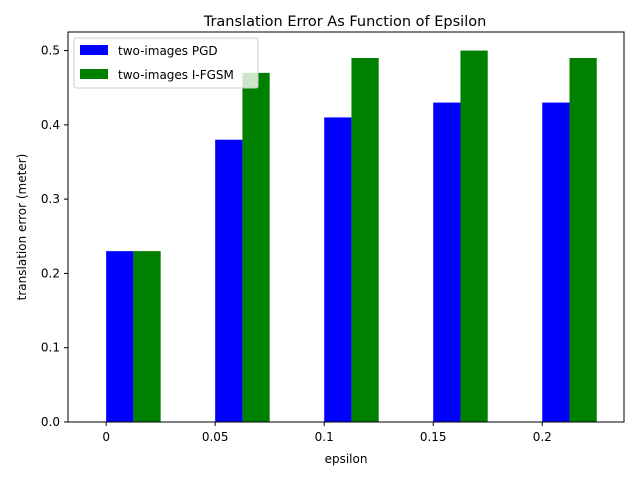 This screenshot has width=640, height=480. I want to click on x-tick-label-3: 0.15, so click(433, 437).